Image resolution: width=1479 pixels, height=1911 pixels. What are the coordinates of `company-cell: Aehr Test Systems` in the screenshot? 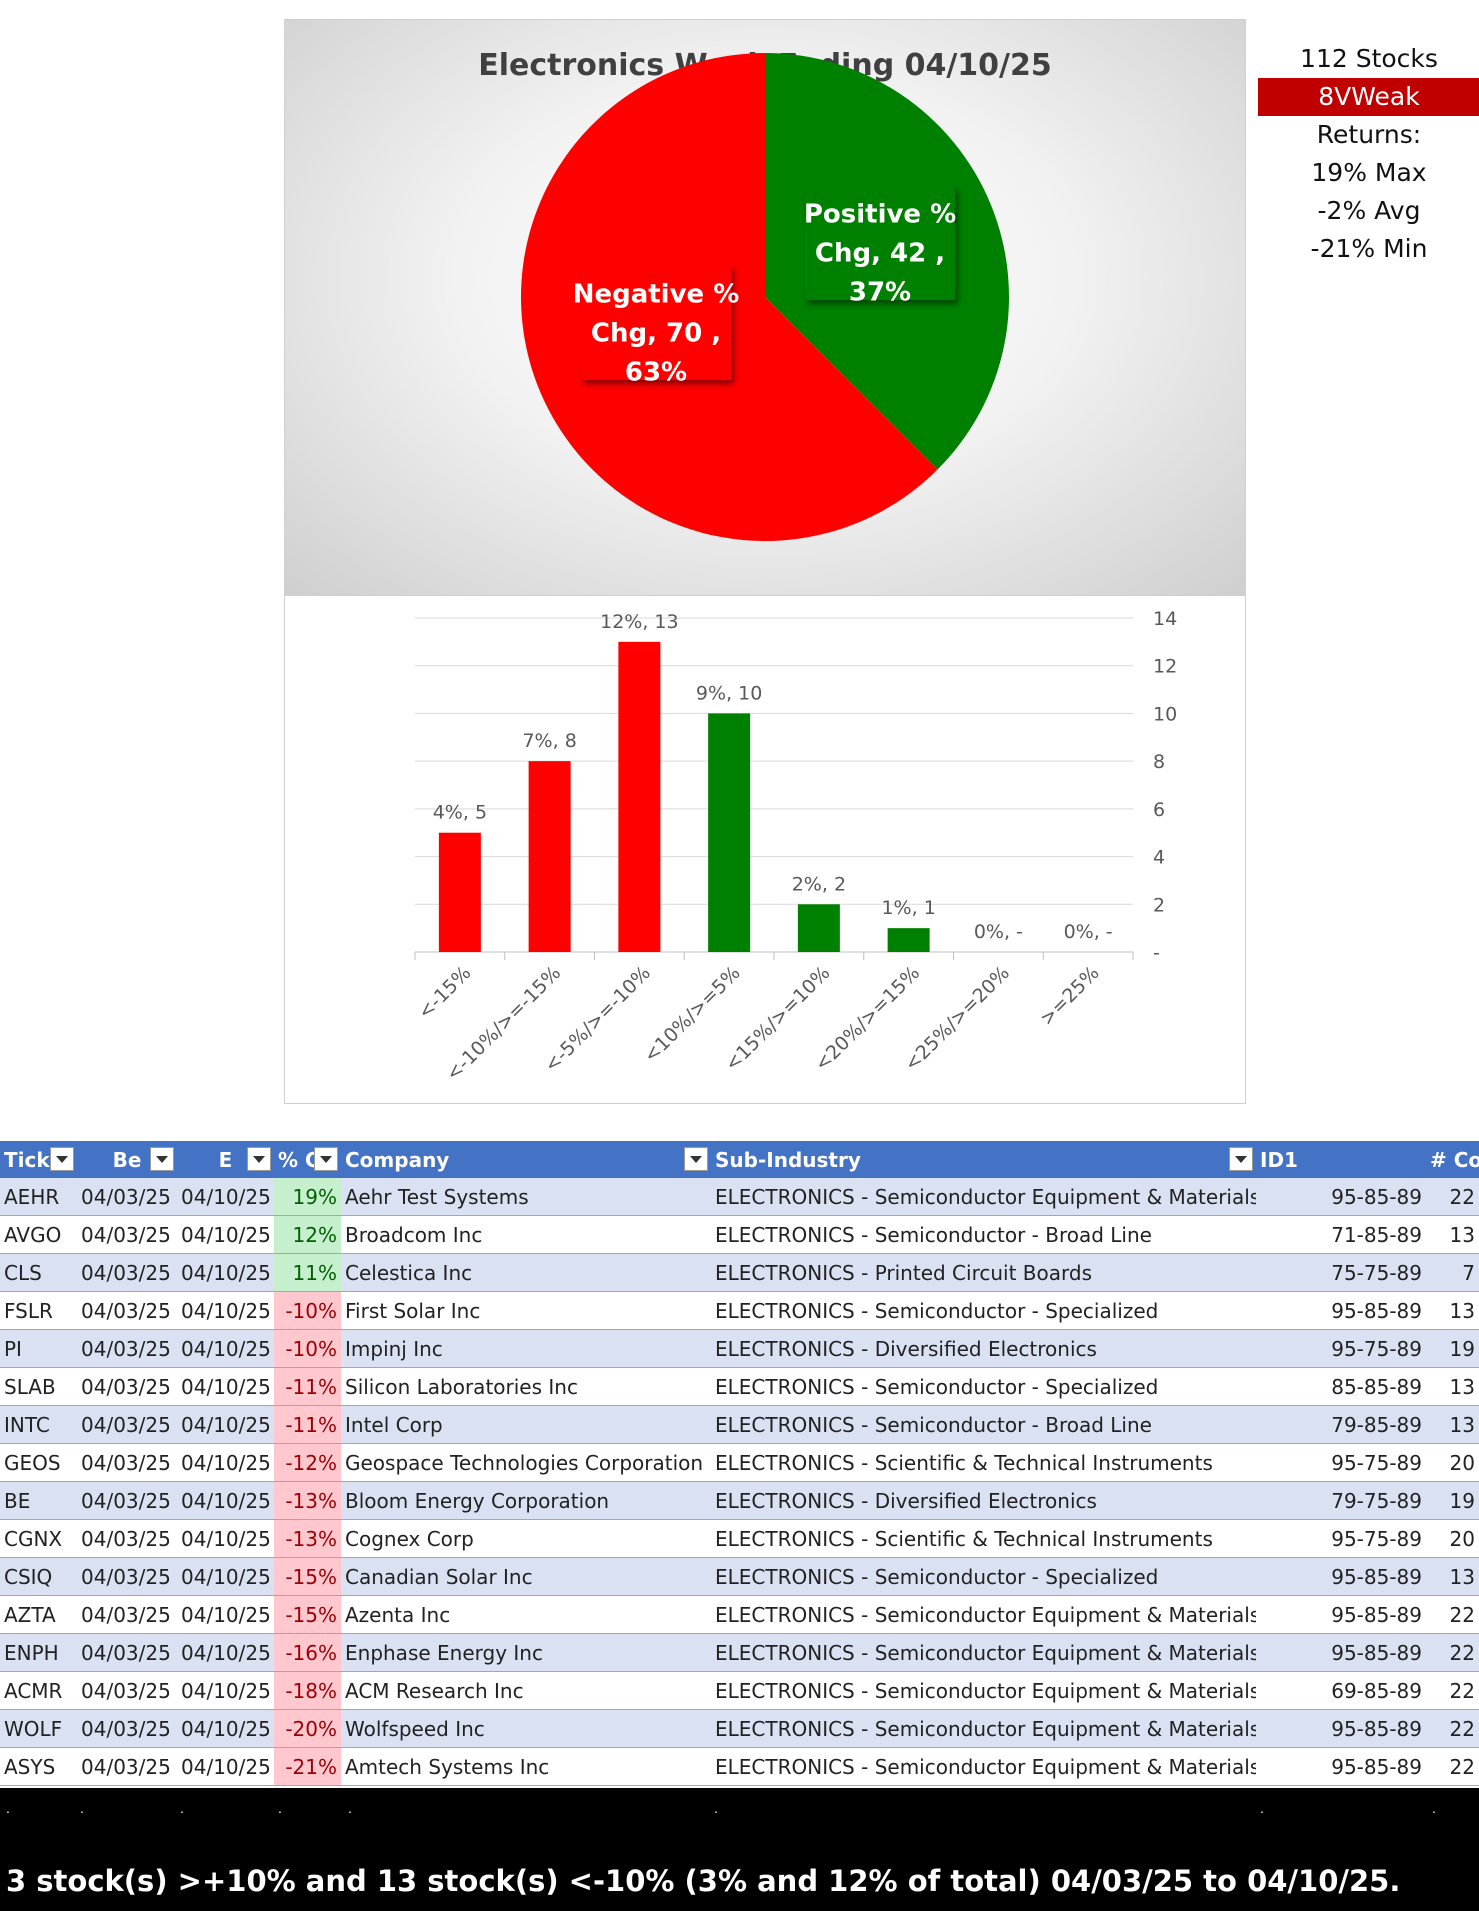 It's located at (526, 1197).